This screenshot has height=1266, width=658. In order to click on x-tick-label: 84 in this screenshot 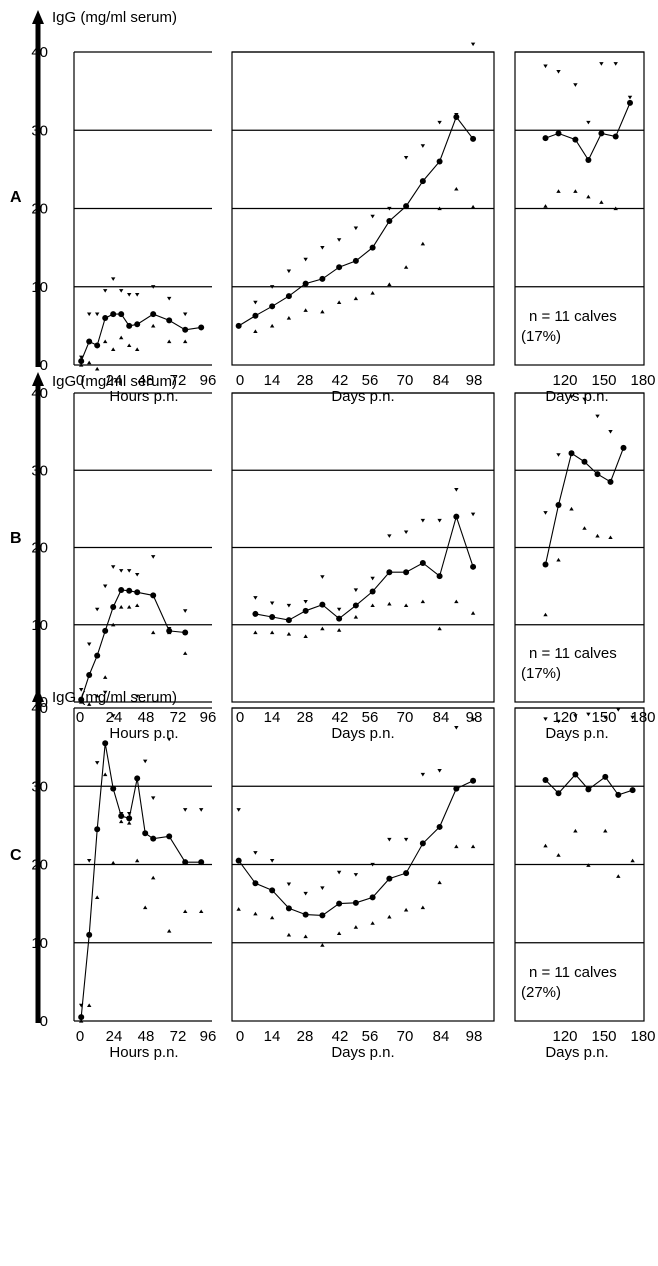, I will do `click(441, 717)`.